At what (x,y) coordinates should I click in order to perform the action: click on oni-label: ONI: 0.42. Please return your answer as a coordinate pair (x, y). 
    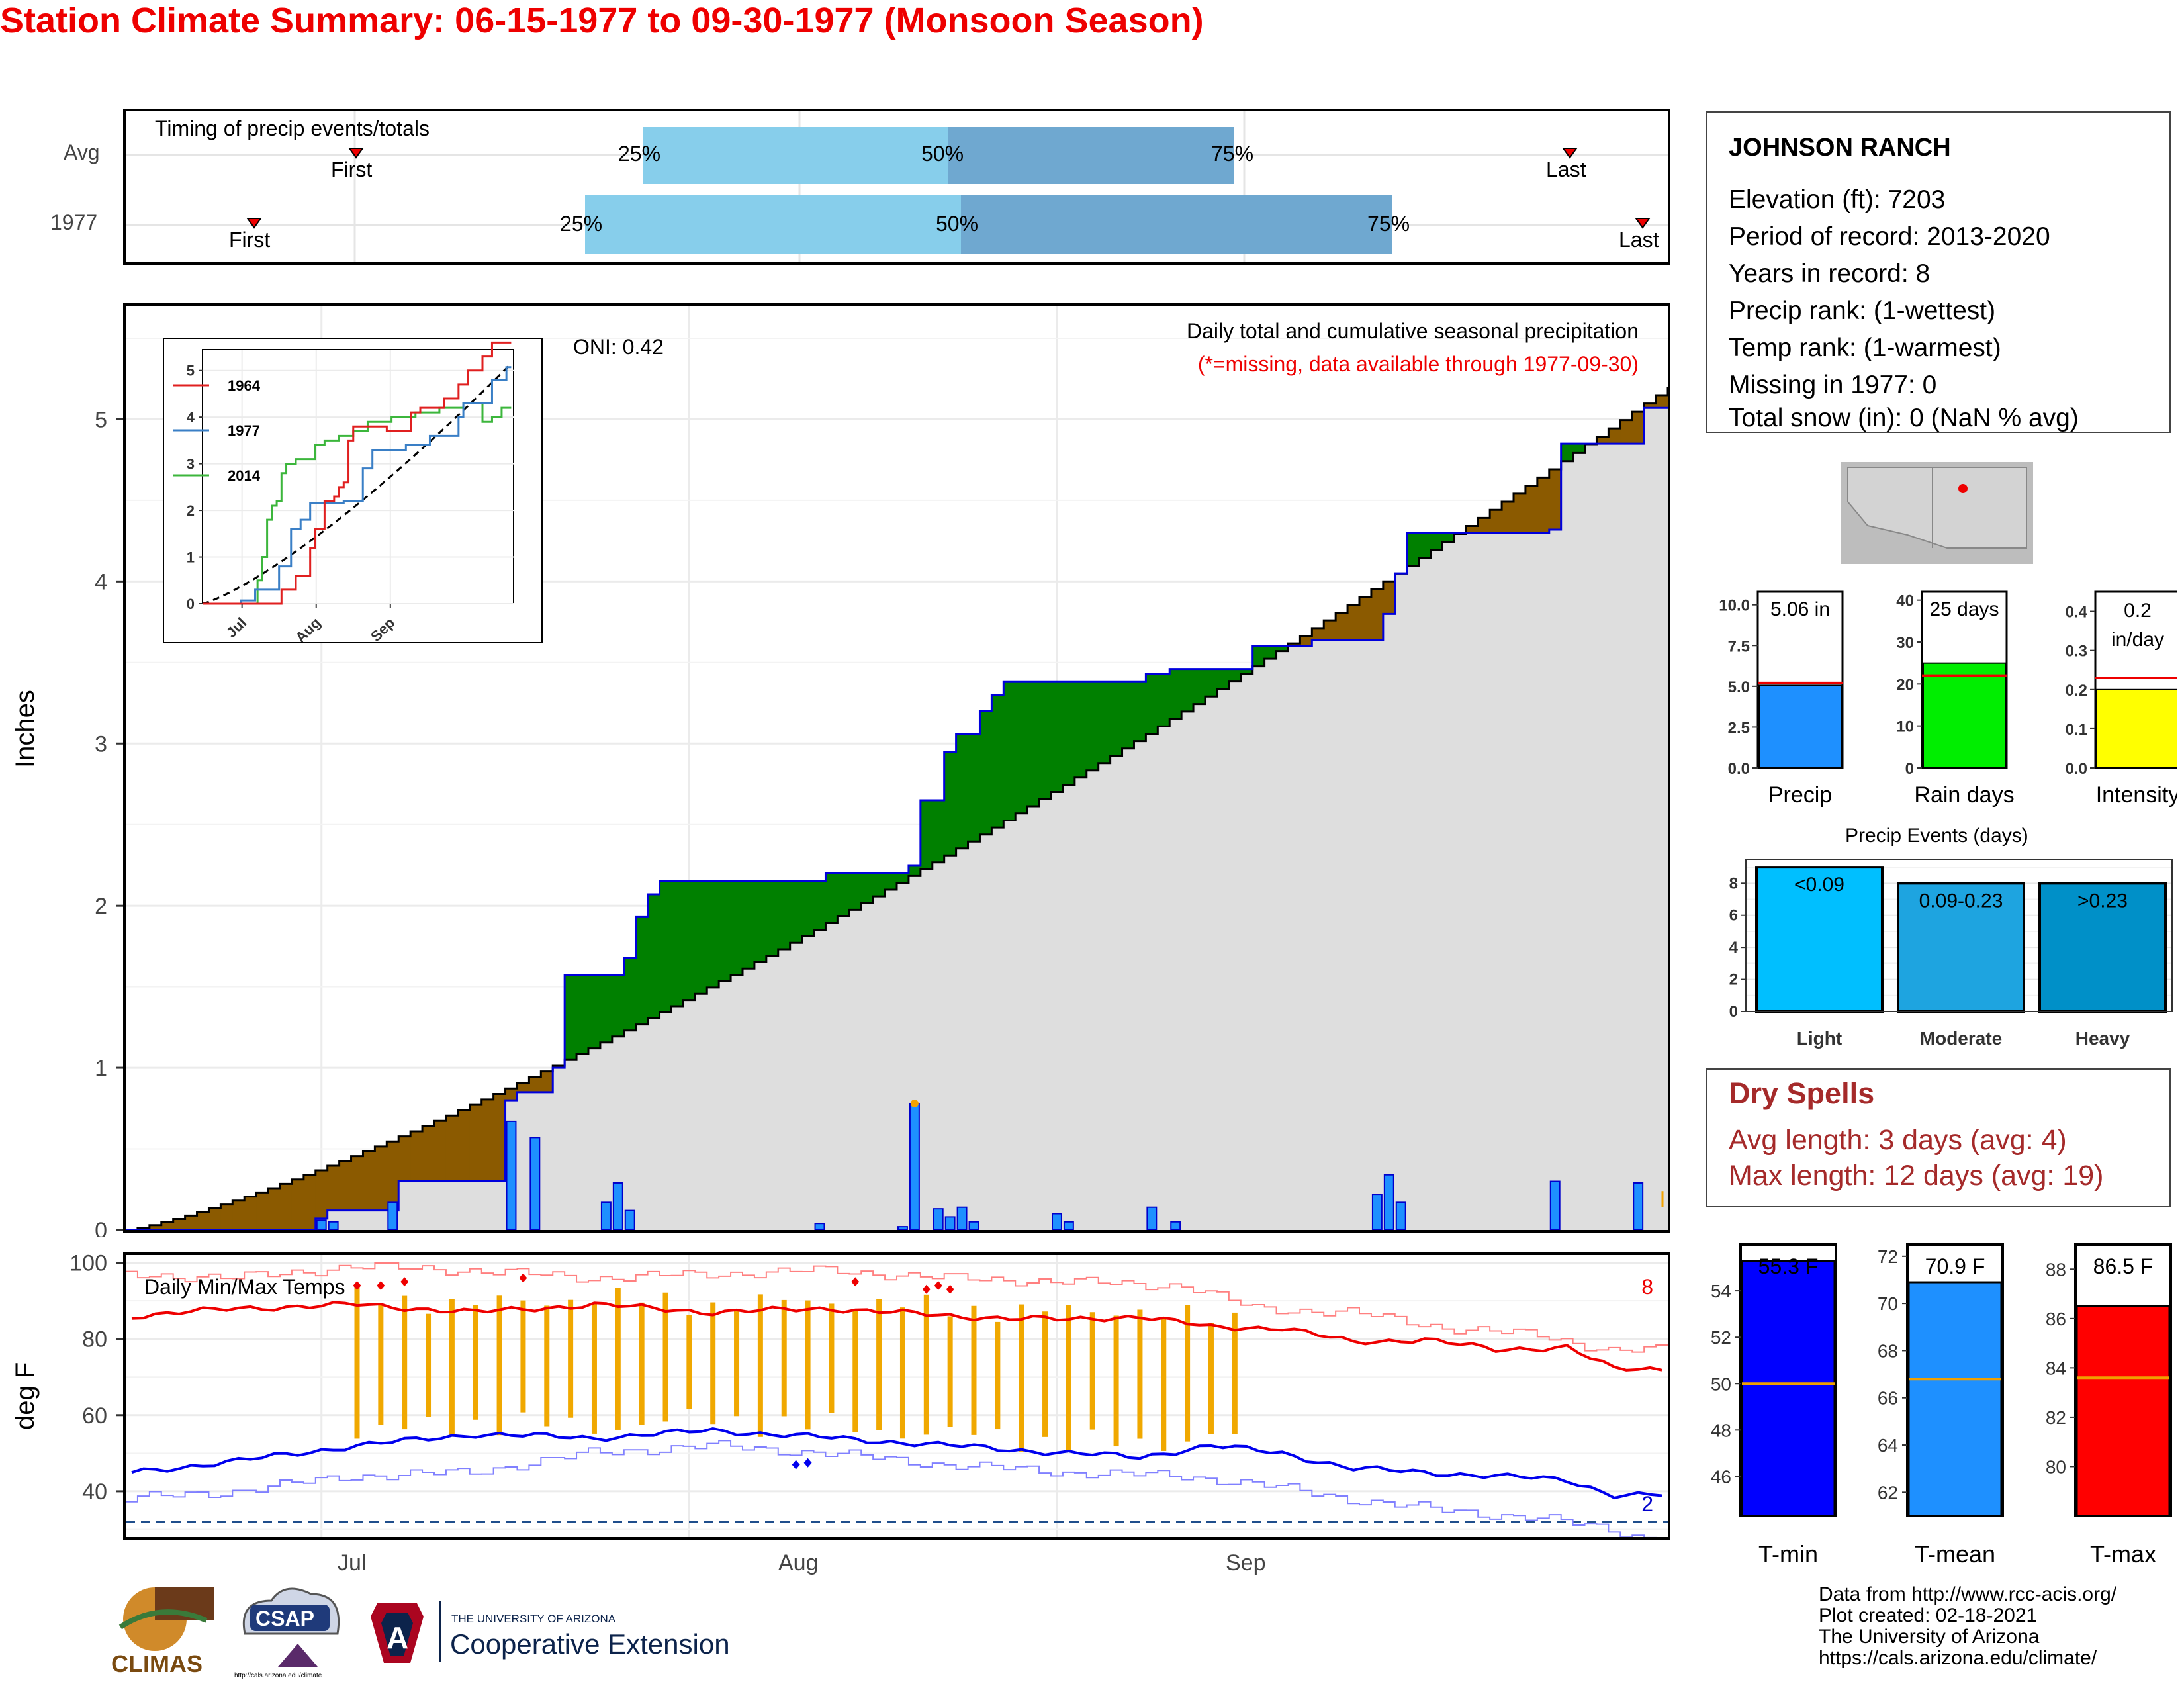
    Looking at the image, I should click on (618, 347).